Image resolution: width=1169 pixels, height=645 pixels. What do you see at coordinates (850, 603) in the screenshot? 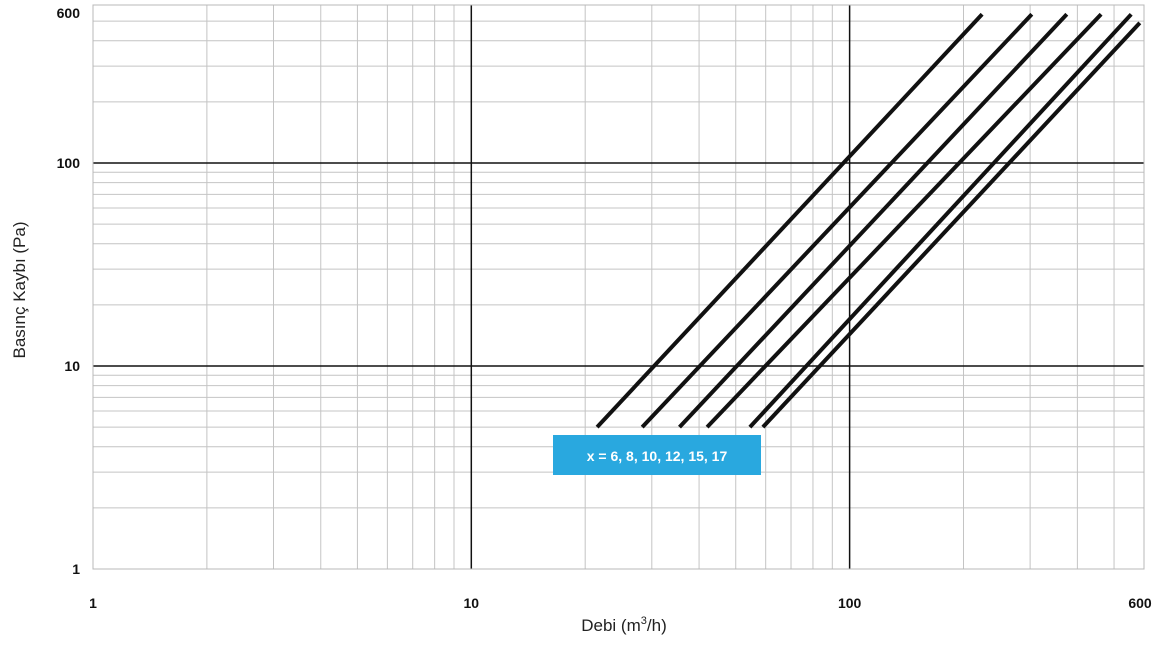
I see `x-tick-label: 100` at bounding box center [850, 603].